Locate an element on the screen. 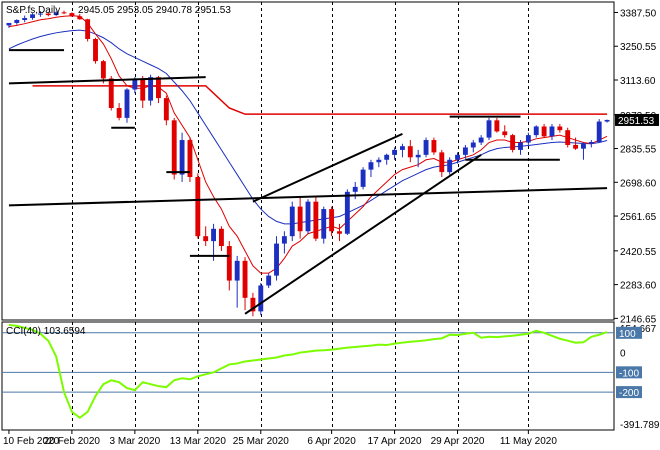 The image size is (660, 450). x-tick-label: 29 Apr 2020 is located at coordinates (458, 441).